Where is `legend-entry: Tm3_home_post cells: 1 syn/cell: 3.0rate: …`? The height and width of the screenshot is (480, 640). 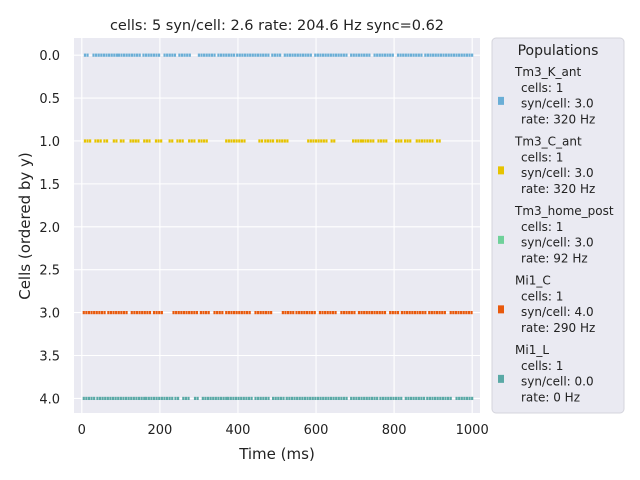 legend-entry: Tm3_home_post cells: 1 syn/cell: 3.0rate: … is located at coordinates (556, 234).